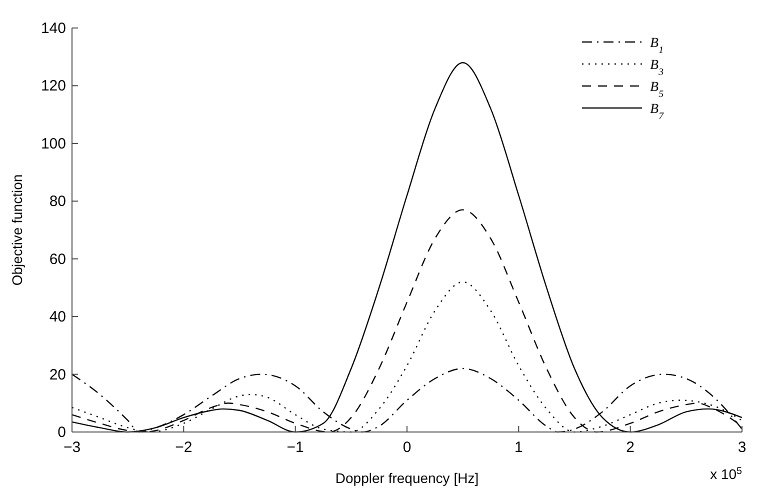 The width and height of the screenshot is (764, 489). Describe the element at coordinates (657, 90) in the screenshot. I see `legend-label: B$_{5}$` at that location.